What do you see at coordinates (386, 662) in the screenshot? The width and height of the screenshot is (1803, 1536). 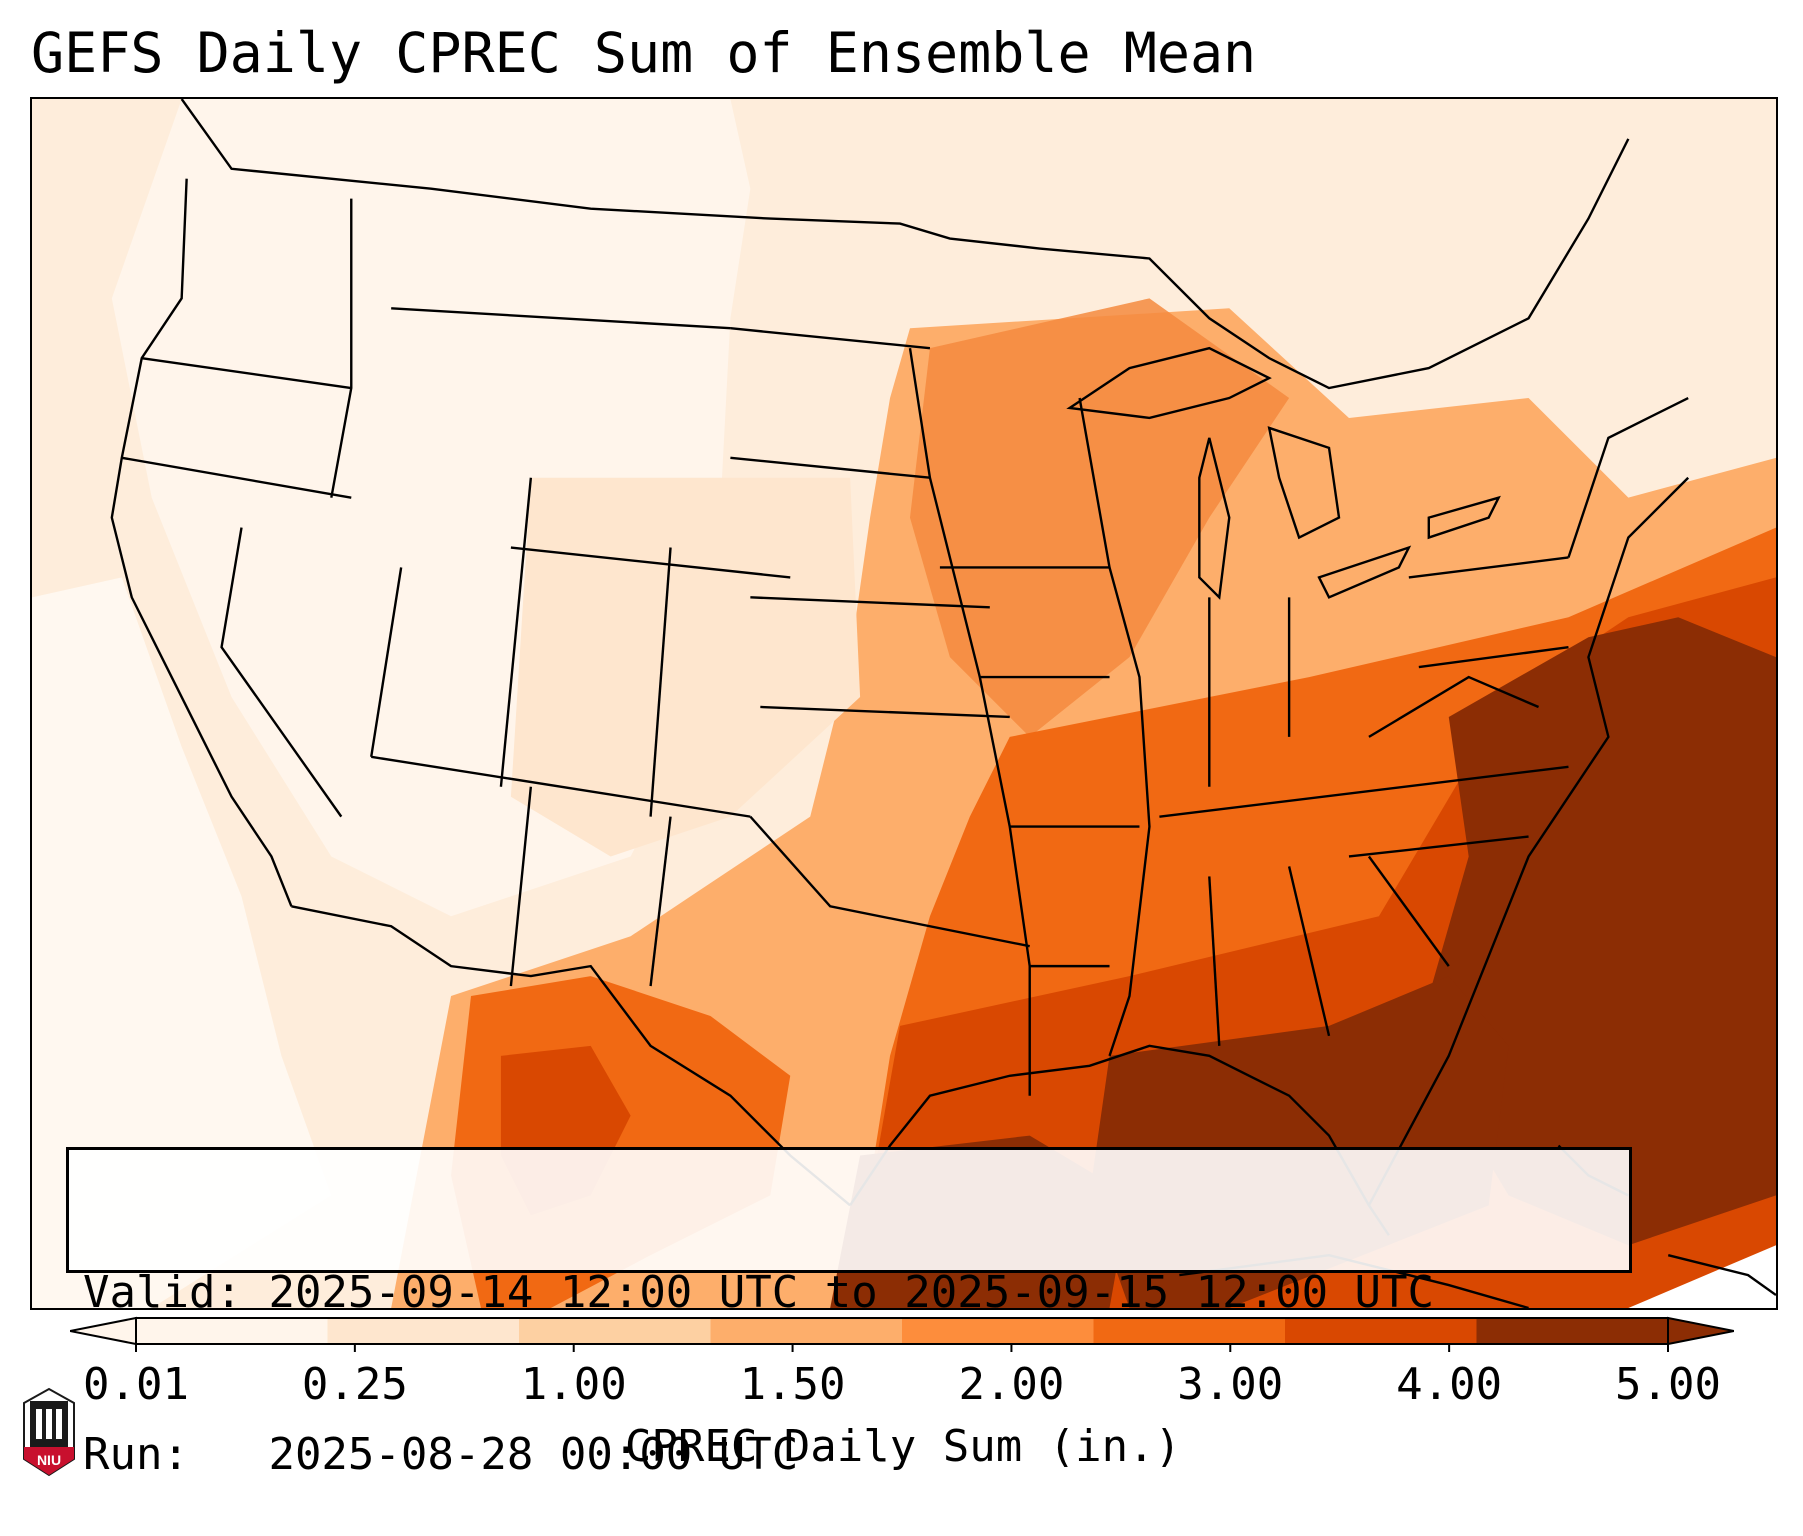 I see `border-nv-ut` at bounding box center [386, 662].